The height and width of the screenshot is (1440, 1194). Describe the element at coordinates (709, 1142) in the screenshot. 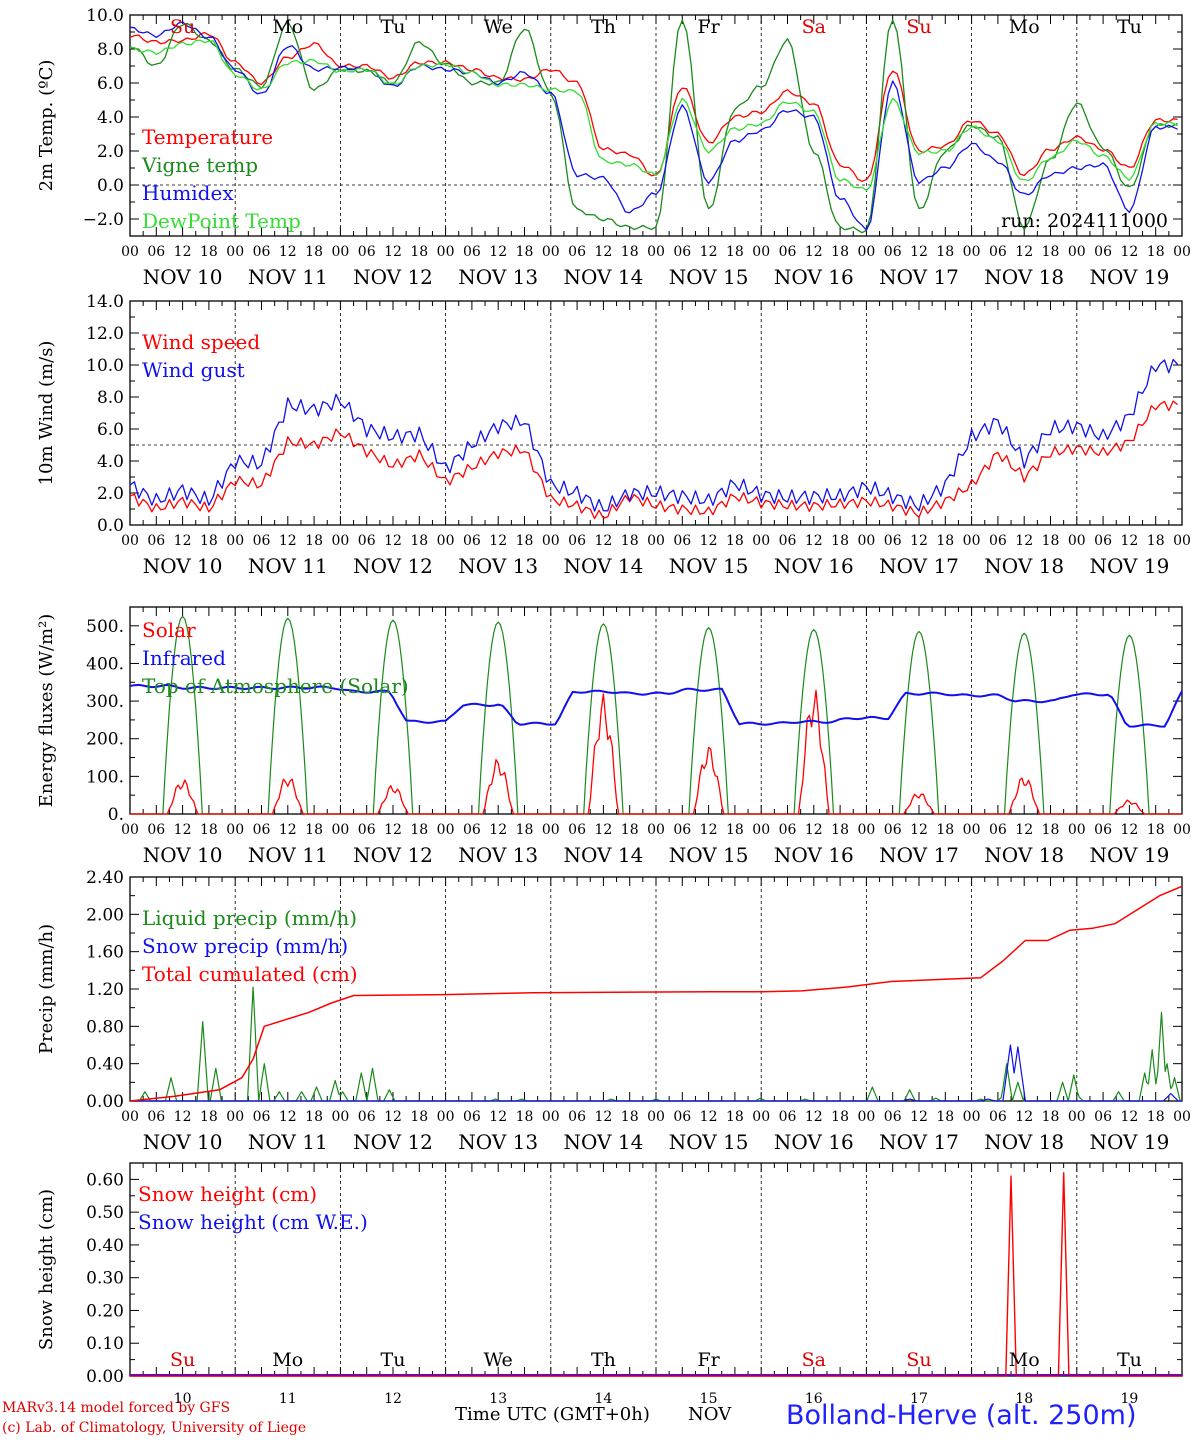

I see `date-label: NOV 15` at that location.